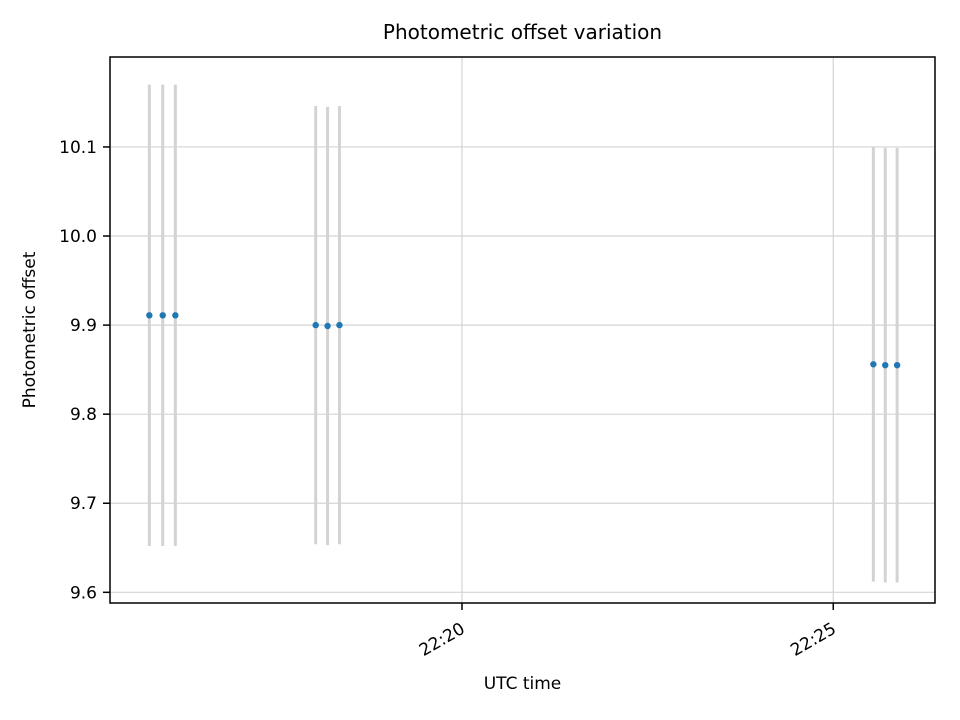 This screenshot has width=960, height=720. Describe the element at coordinates (30, 330) in the screenshot. I see `axis-label-y: Photometric offset` at that location.